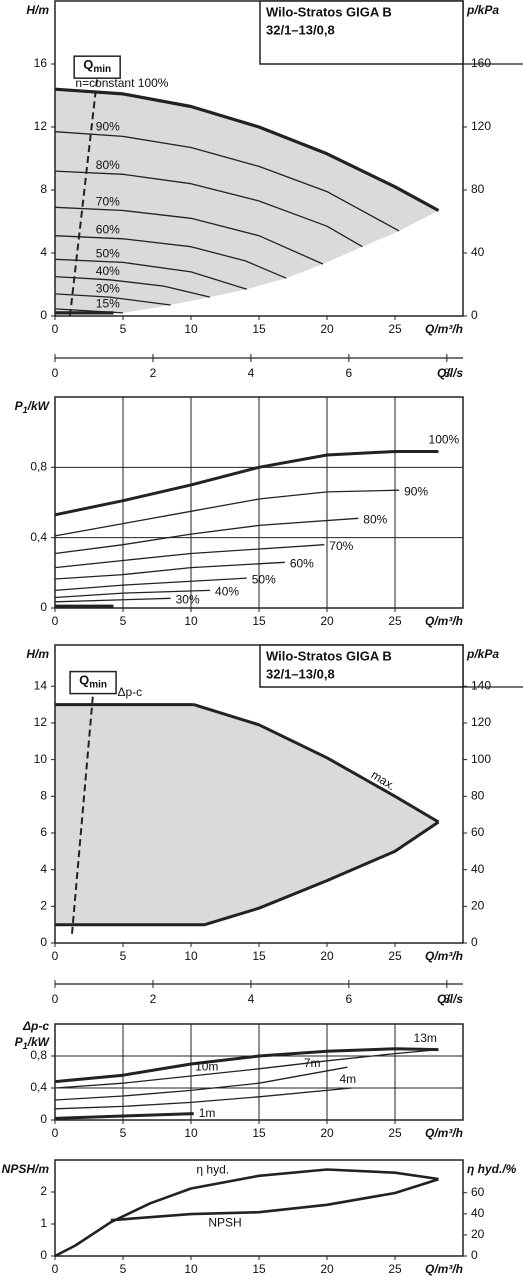 The image size is (523, 1280). What do you see at coordinates (41, 126) in the screenshot?
I see `y-tick-label: 12` at bounding box center [41, 126].